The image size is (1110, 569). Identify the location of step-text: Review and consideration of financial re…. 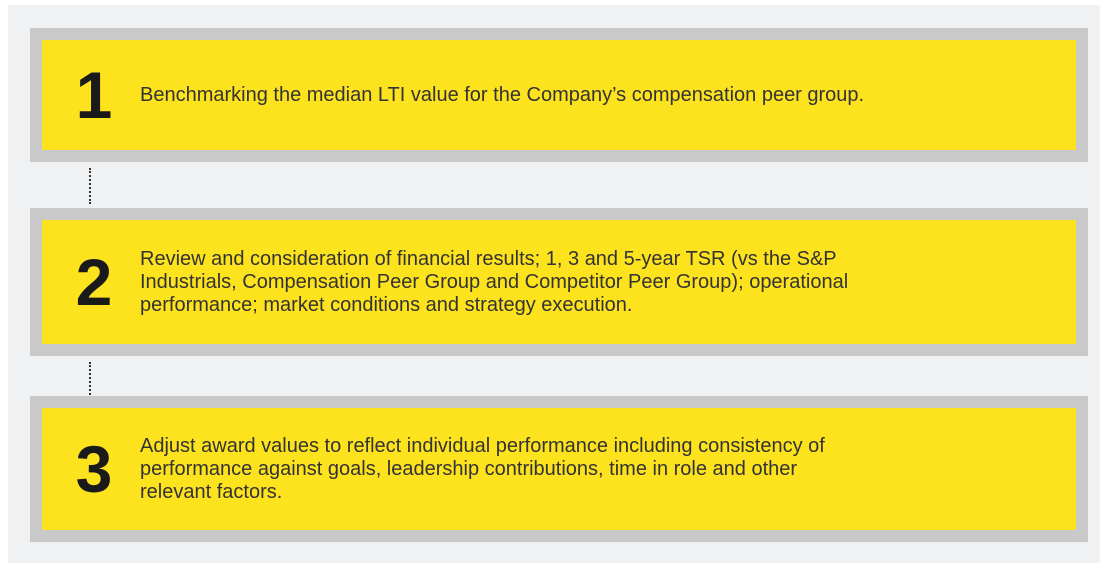
(494, 282).